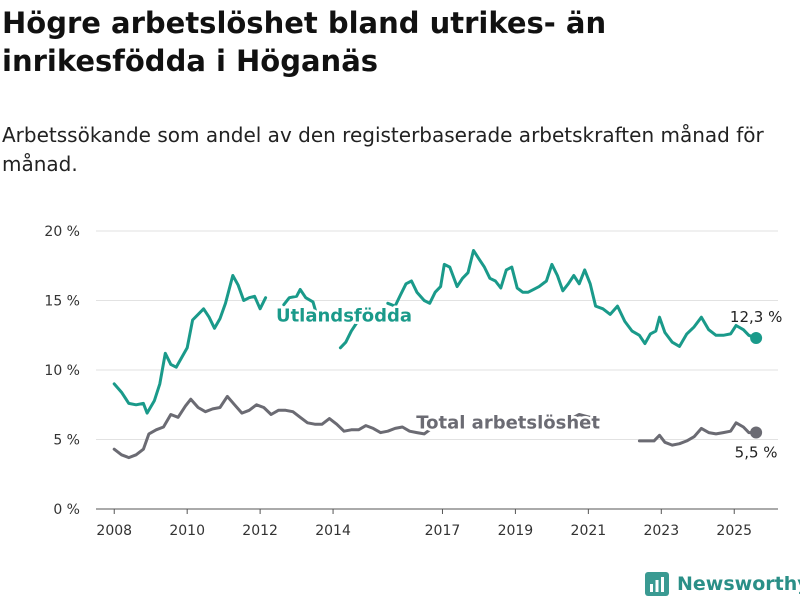 Image resolution: width=800 pixels, height=600 pixels. Describe the element at coordinates (62, 371) in the screenshot. I see `y-tick-label: 10 %` at that location.